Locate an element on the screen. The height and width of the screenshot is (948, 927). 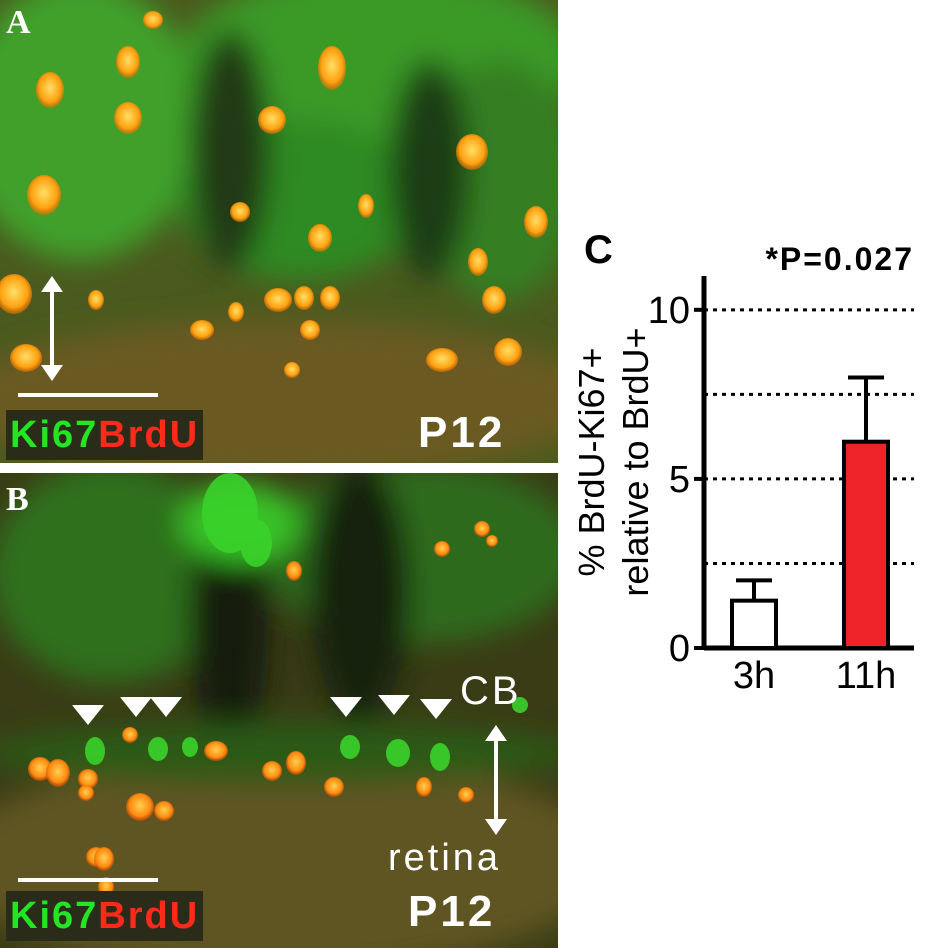
panel-a-letter: A is located at coordinates (18, 22).